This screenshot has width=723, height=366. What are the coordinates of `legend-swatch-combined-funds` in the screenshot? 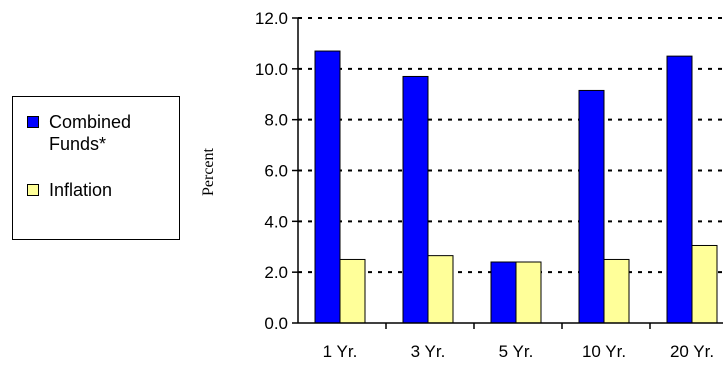 It's located at (33, 122).